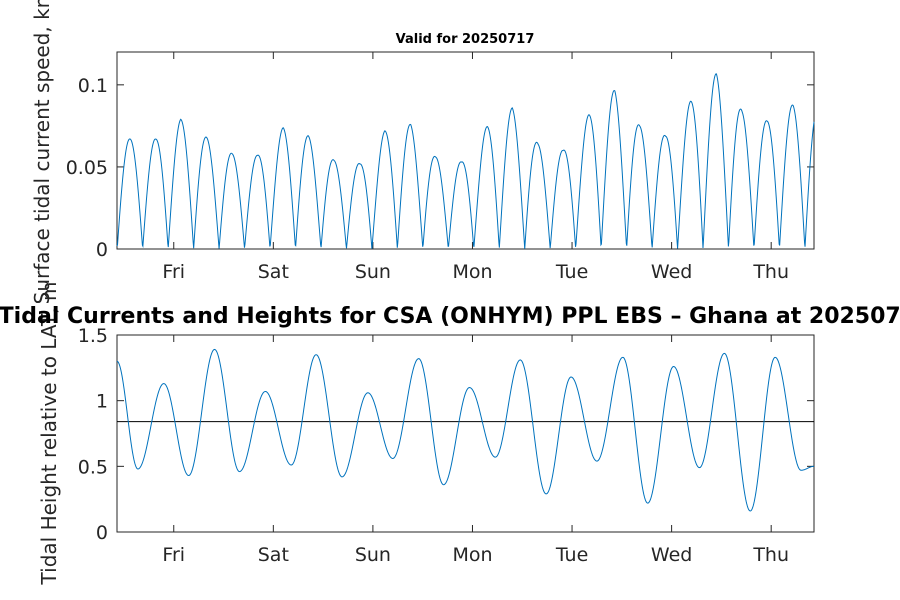 The image size is (900, 600). What do you see at coordinates (42, 152) in the screenshot?
I see `current-speed-y-axis-label: Surface tidal current speed, kn` at bounding box center [42, 152].